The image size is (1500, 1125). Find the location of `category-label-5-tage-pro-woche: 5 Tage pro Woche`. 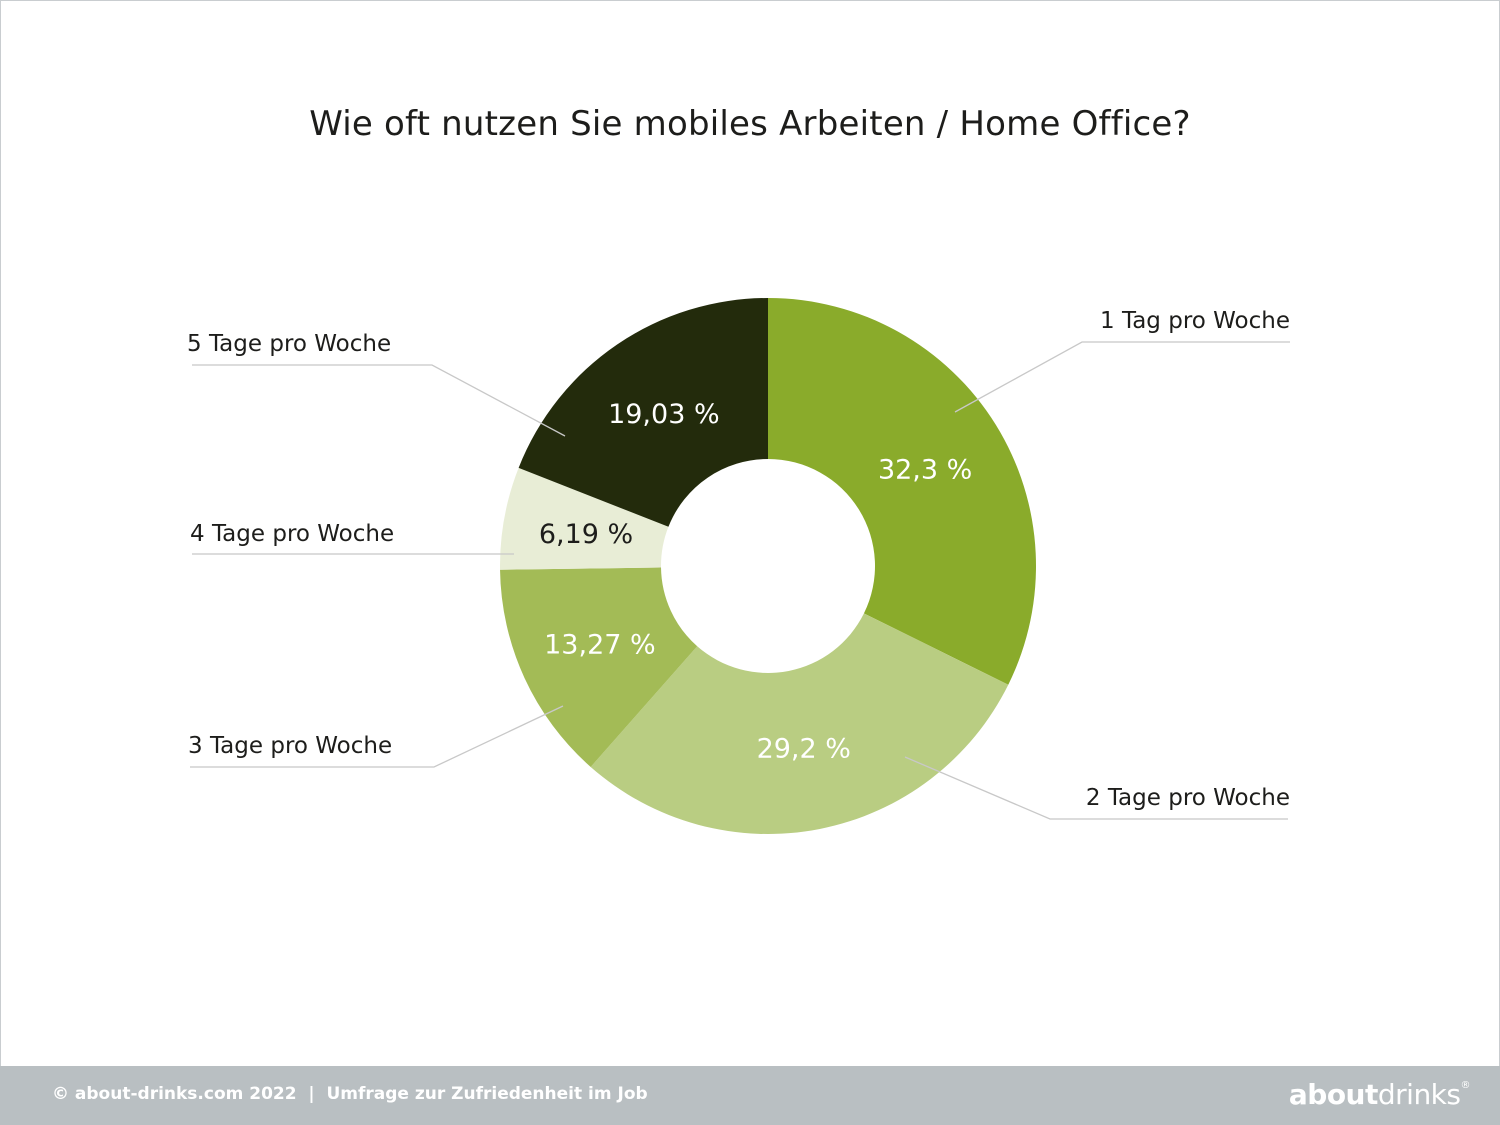

category-label-5-tage-pro-woche: 5 Tage pro Woche is located at coordinates (289, 344).